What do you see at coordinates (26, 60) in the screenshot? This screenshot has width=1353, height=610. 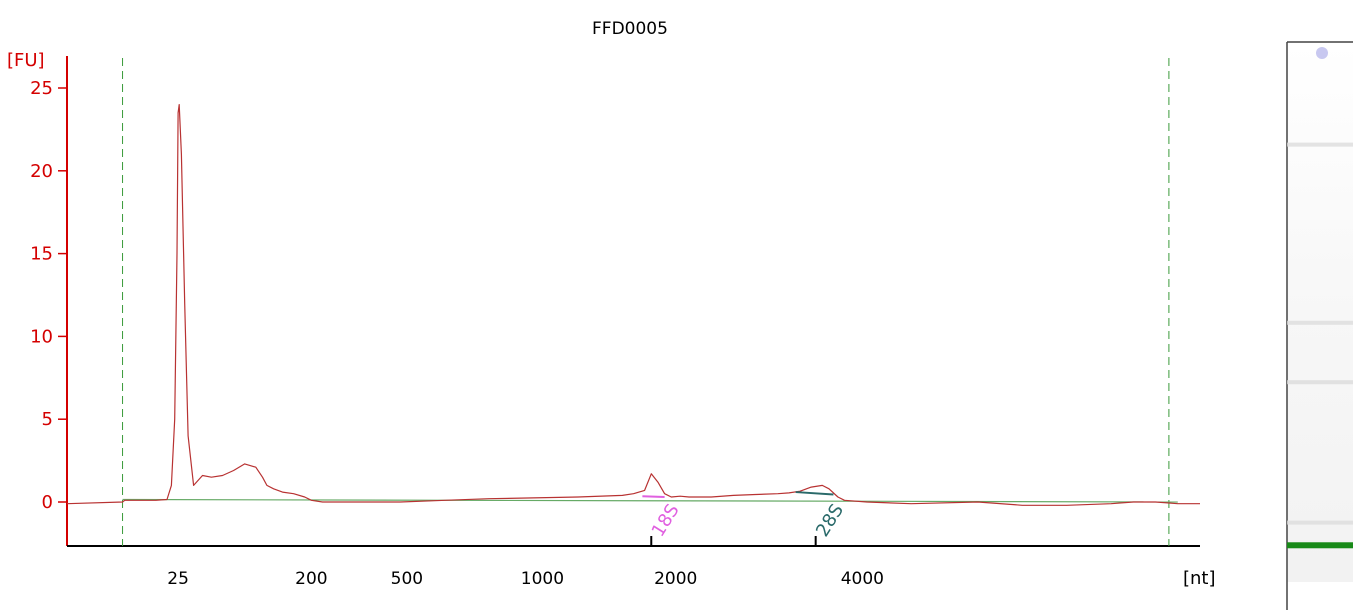 I see `y-axis-unit: [FU]` at bounding box center [26, 60].